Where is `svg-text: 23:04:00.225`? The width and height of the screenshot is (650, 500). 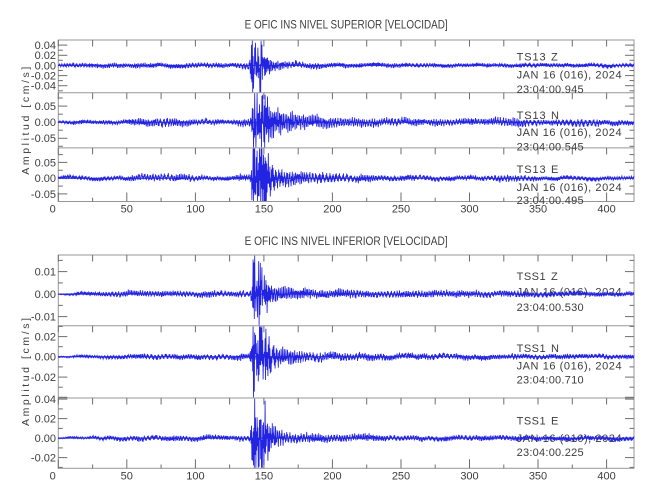 svg-text: 23:04:00.225 is located at coordinates (550, 453).